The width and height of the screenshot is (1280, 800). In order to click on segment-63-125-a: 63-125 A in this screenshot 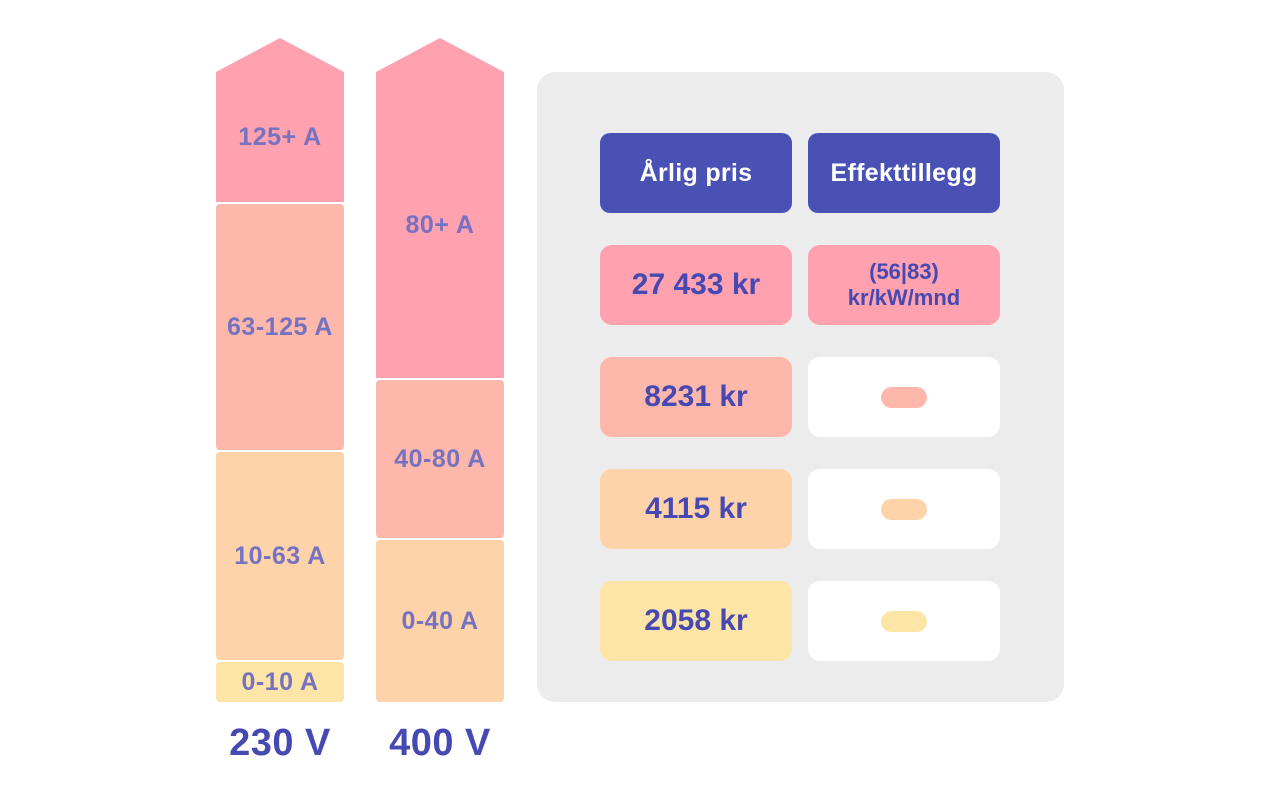, I will do `click(280, 327)`.